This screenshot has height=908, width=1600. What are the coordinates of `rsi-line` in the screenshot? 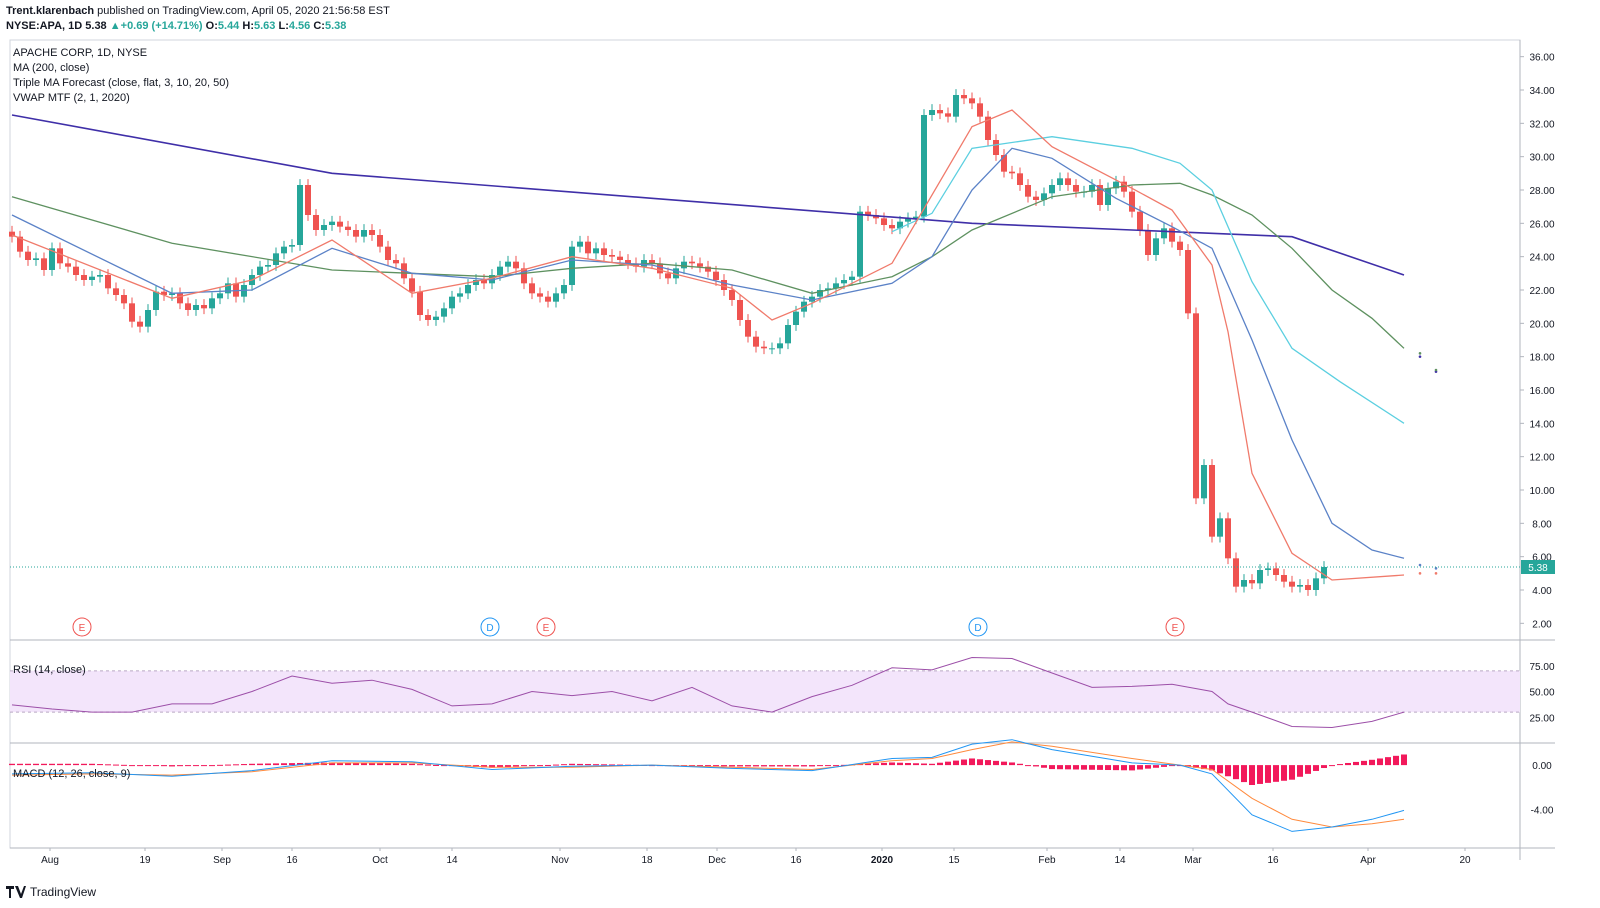 It's located at (708, 692).